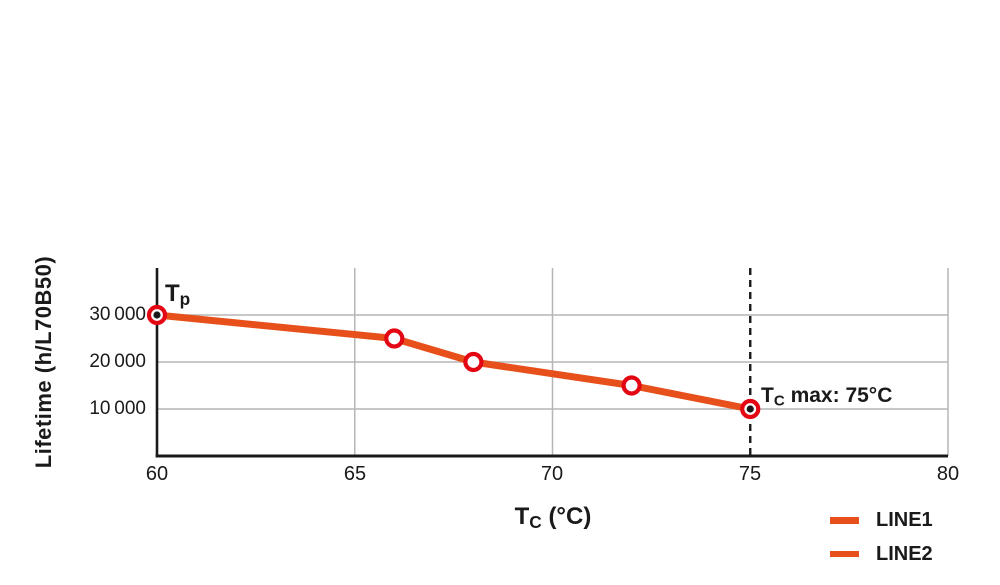 The width and height of the screenshot is (1000, 585). I want to click on x-tick-label-70: 70, so click(552, 474).